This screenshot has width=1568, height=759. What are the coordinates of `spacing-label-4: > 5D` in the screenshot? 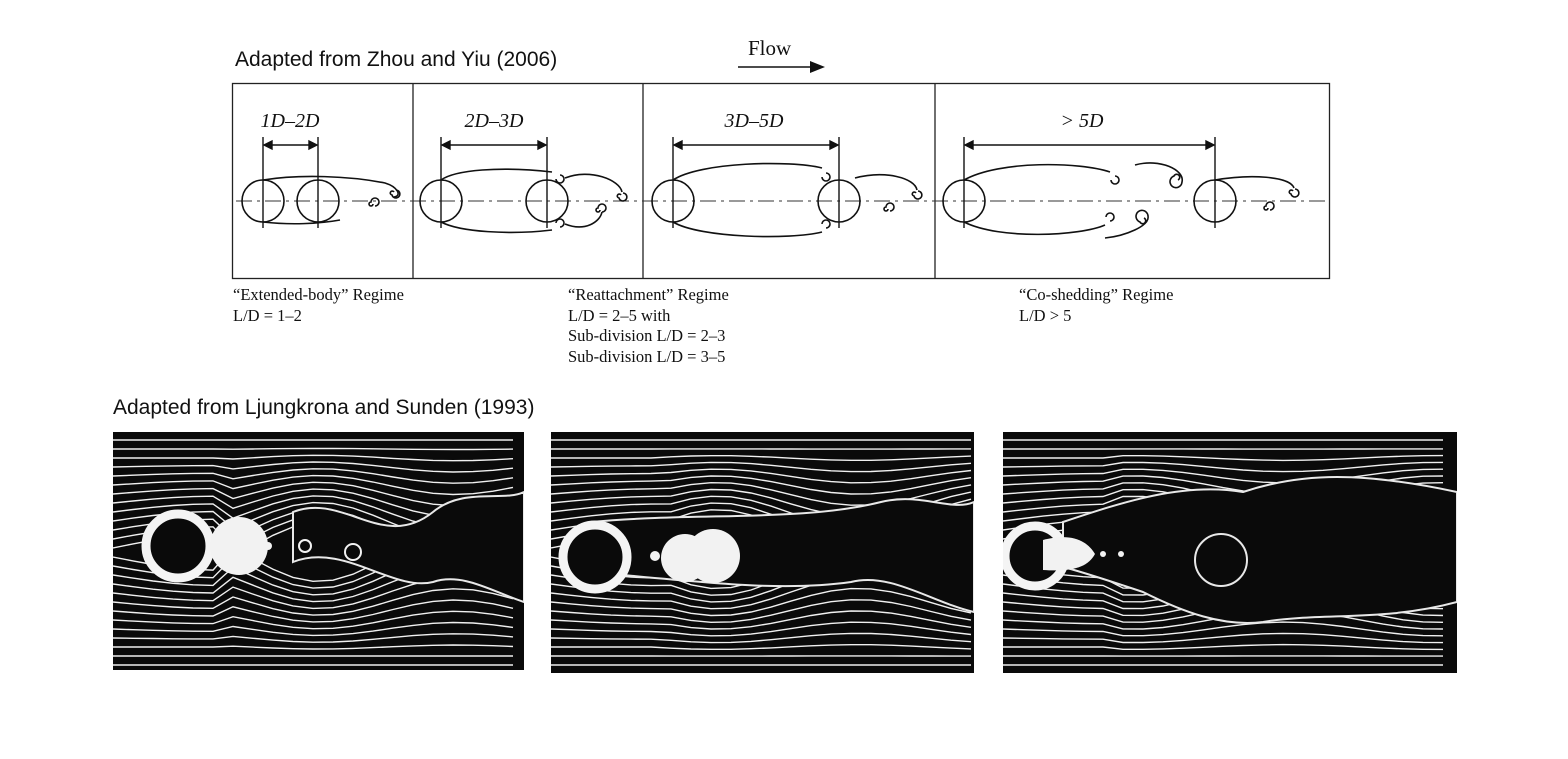 It's located at (1082, 121).